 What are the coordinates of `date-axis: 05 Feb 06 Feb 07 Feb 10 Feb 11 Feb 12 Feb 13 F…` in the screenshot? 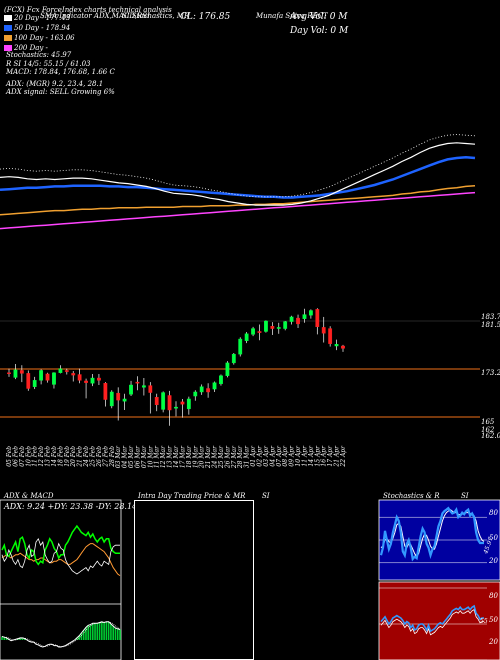 It's located at (176, 457).